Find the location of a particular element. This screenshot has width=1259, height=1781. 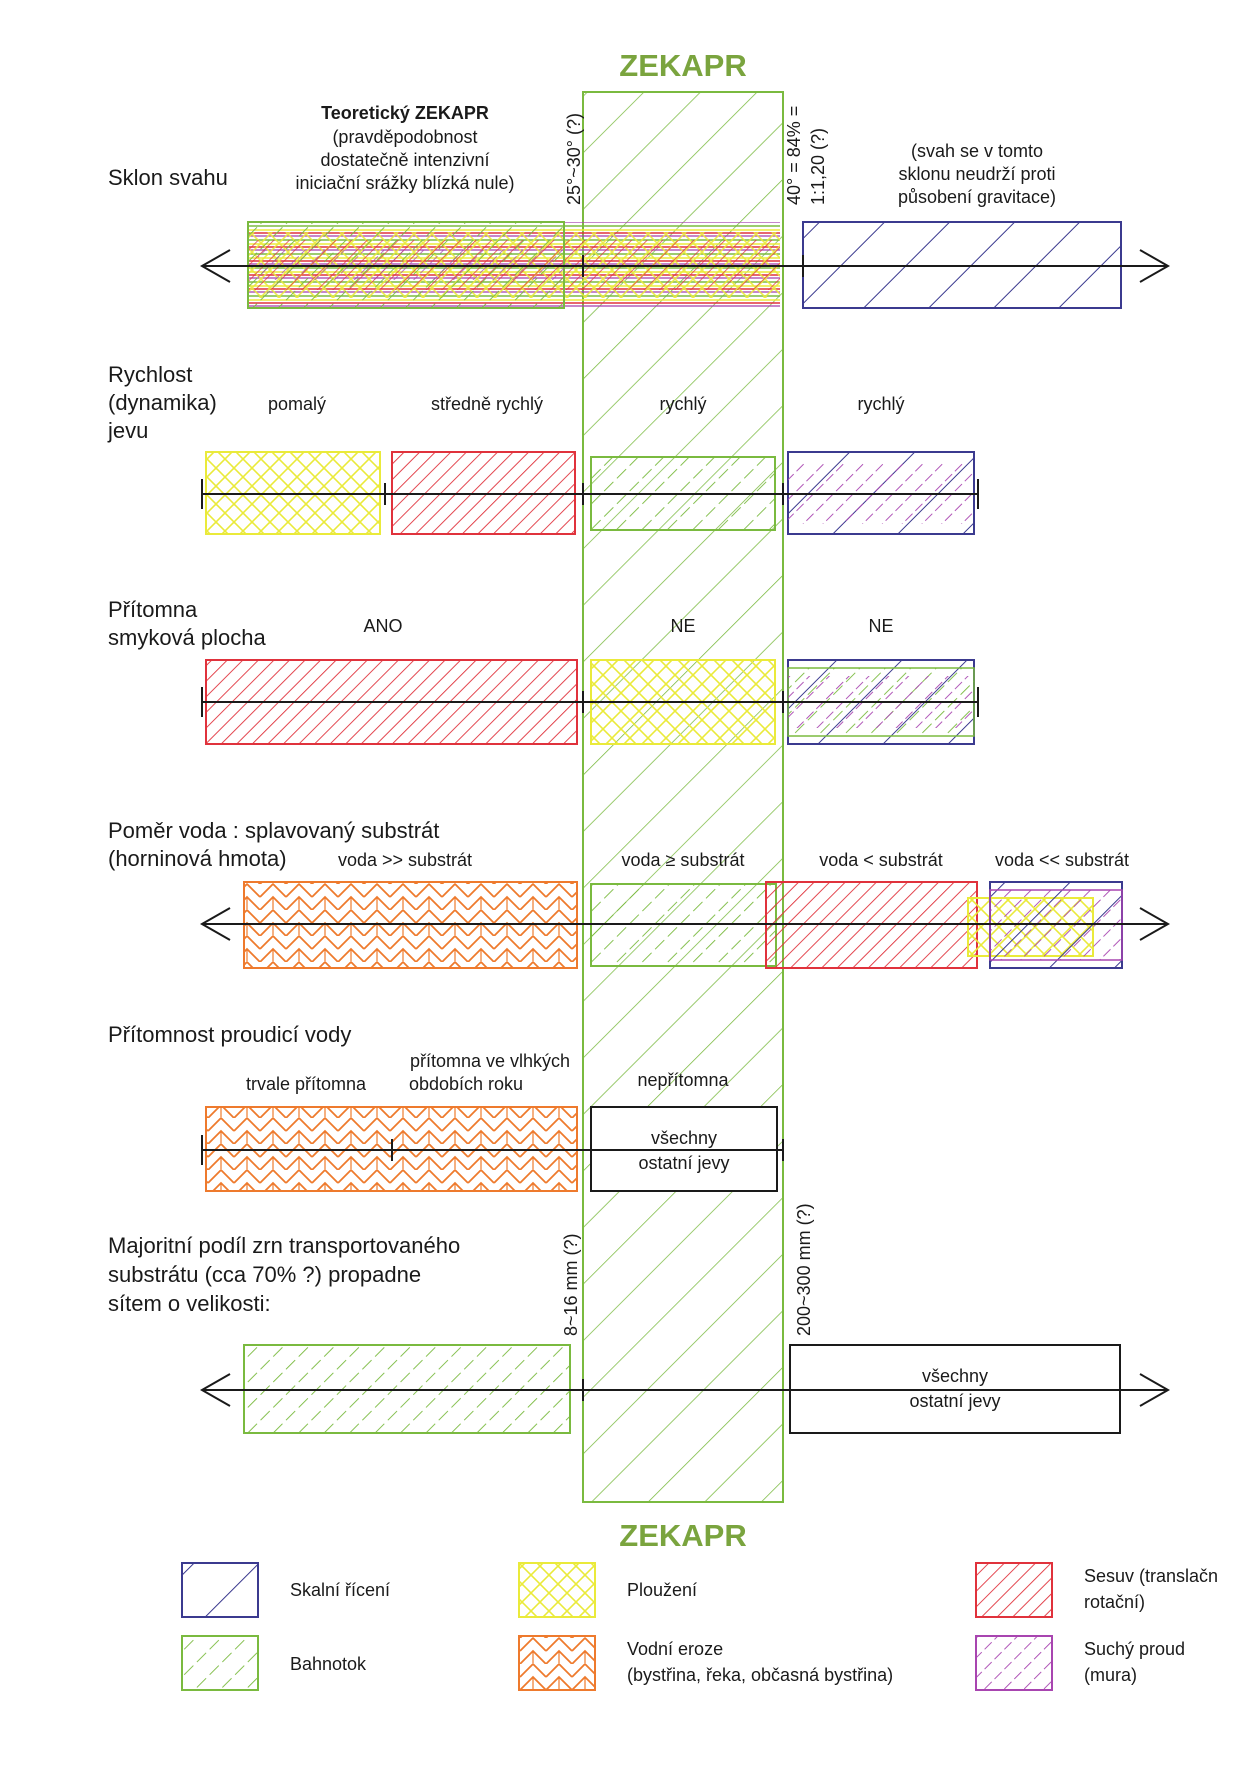

shear-no-zekapr-label: NE is located at coordinates (682, 626).